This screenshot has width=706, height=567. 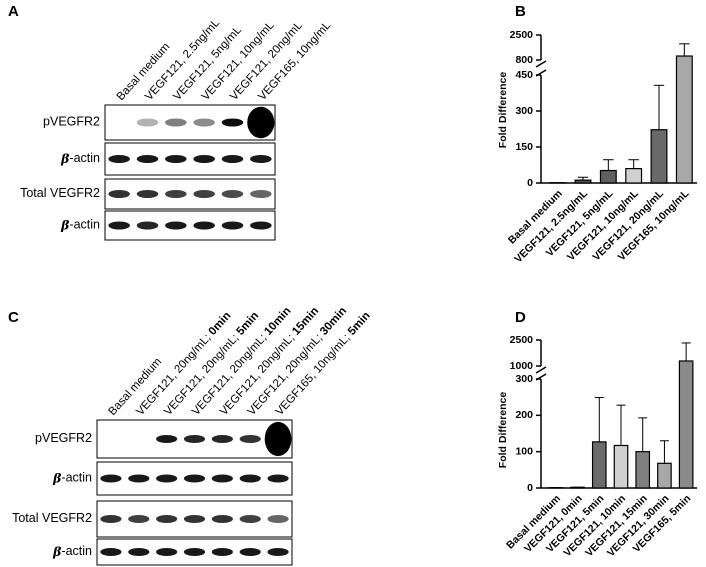 What do you see at coordinates (524, 415) in the screenshot?
I see `y-tick-label: 200` at bounding box center [524, 415].